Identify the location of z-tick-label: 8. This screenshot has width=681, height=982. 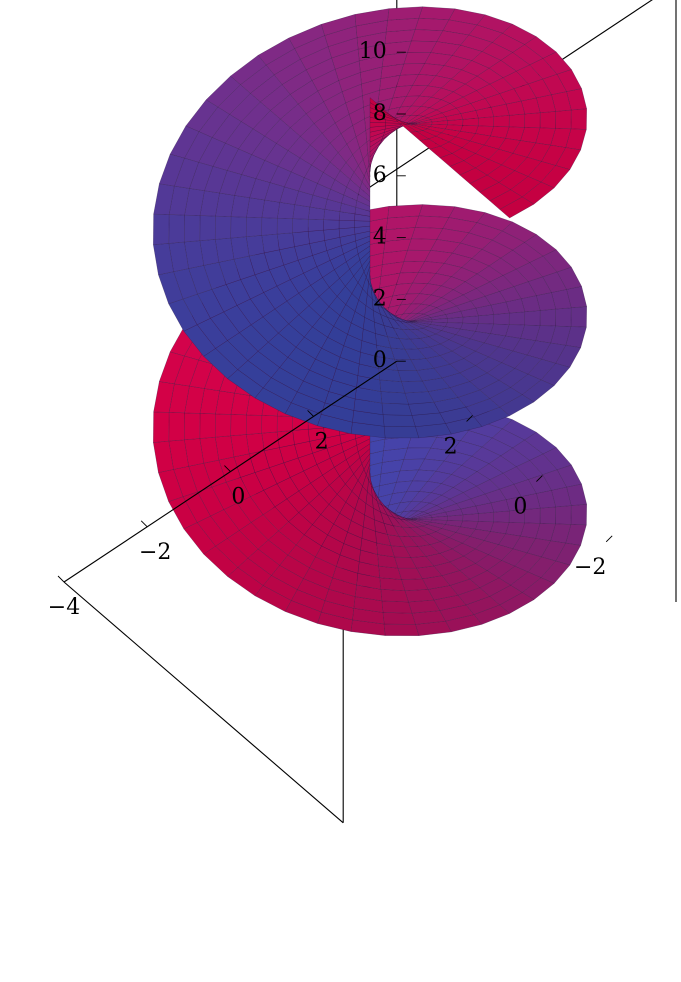
(380, 113).